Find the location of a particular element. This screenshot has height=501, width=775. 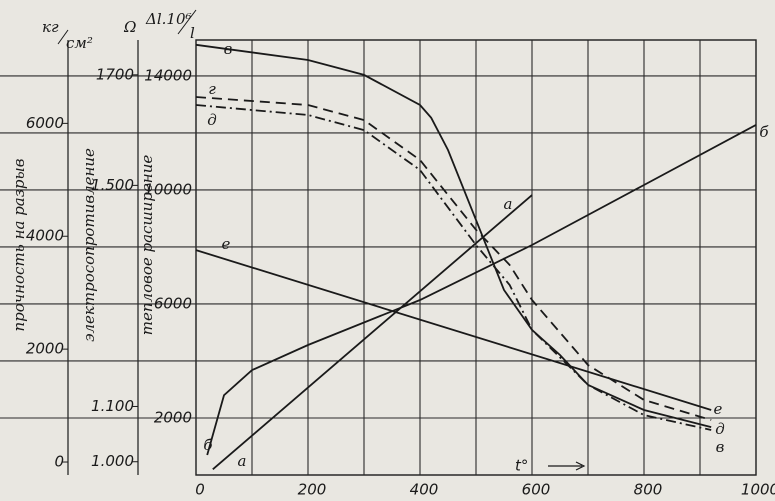

y-tick-label: 14000 is located at coordinates (168, 75).